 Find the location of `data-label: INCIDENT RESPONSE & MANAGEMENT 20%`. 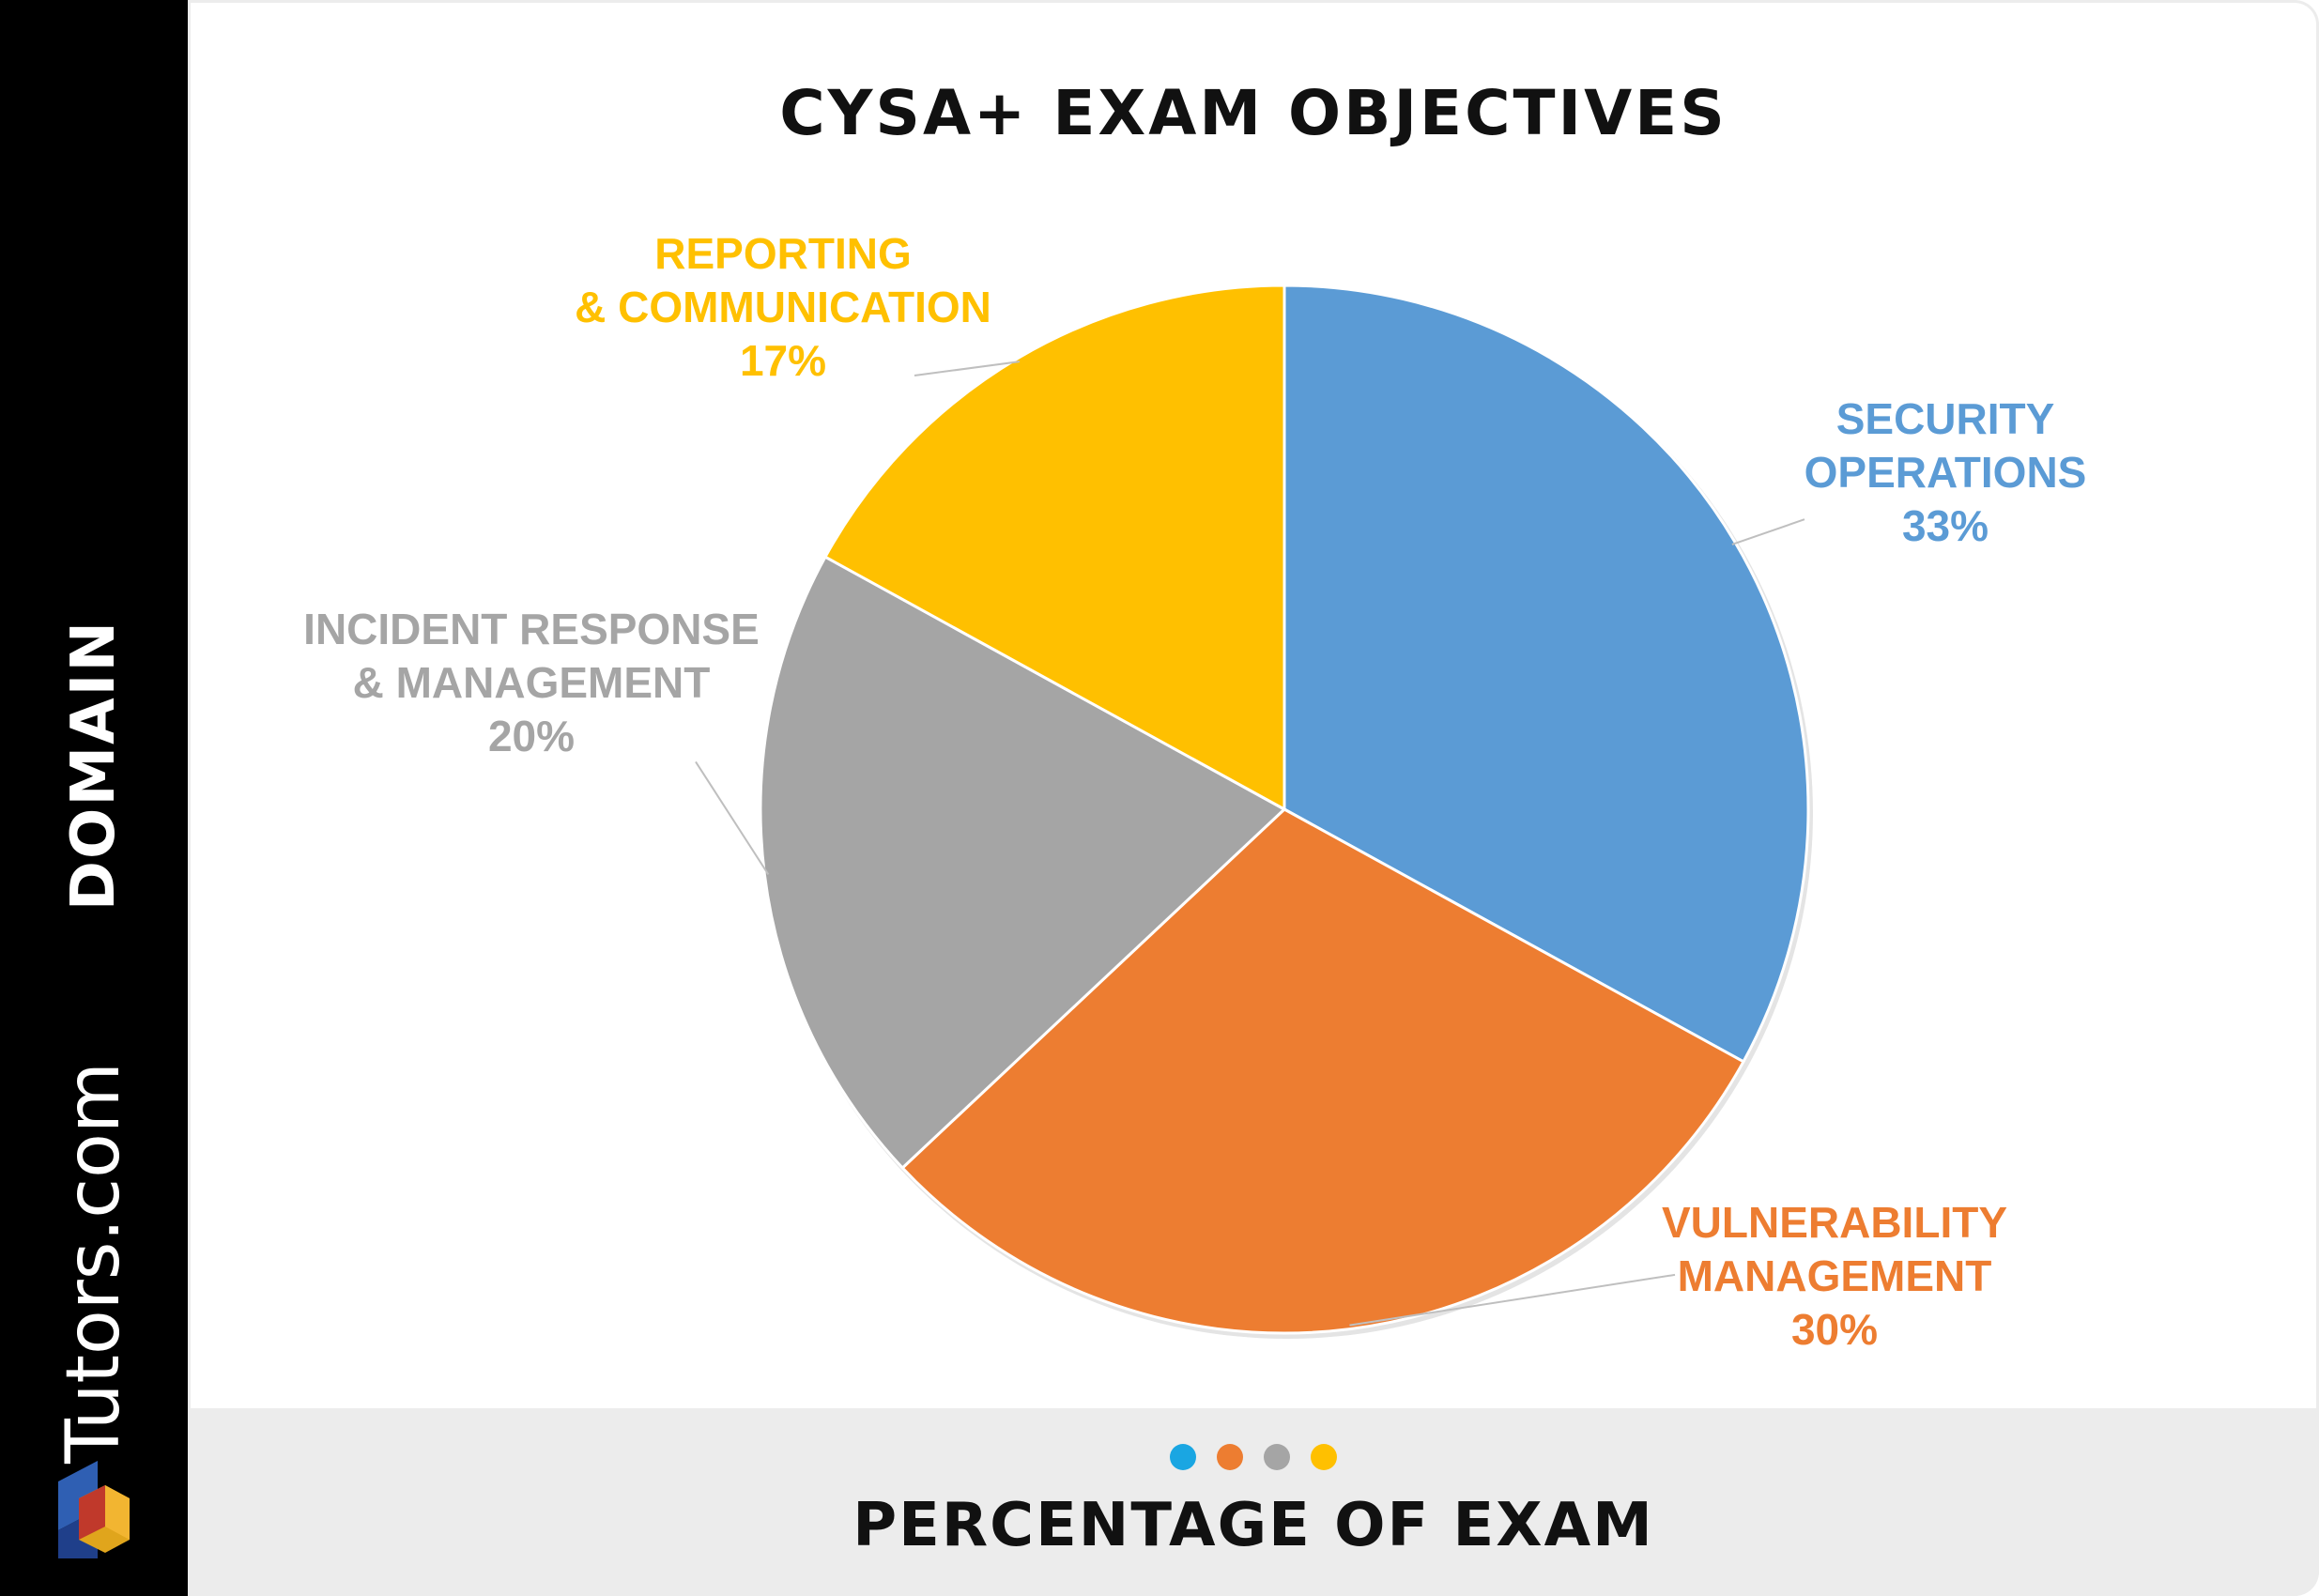

data-label: INCIDENT RESPONSE & MANAGEMENT 20% is located at coordinates (531, 682).